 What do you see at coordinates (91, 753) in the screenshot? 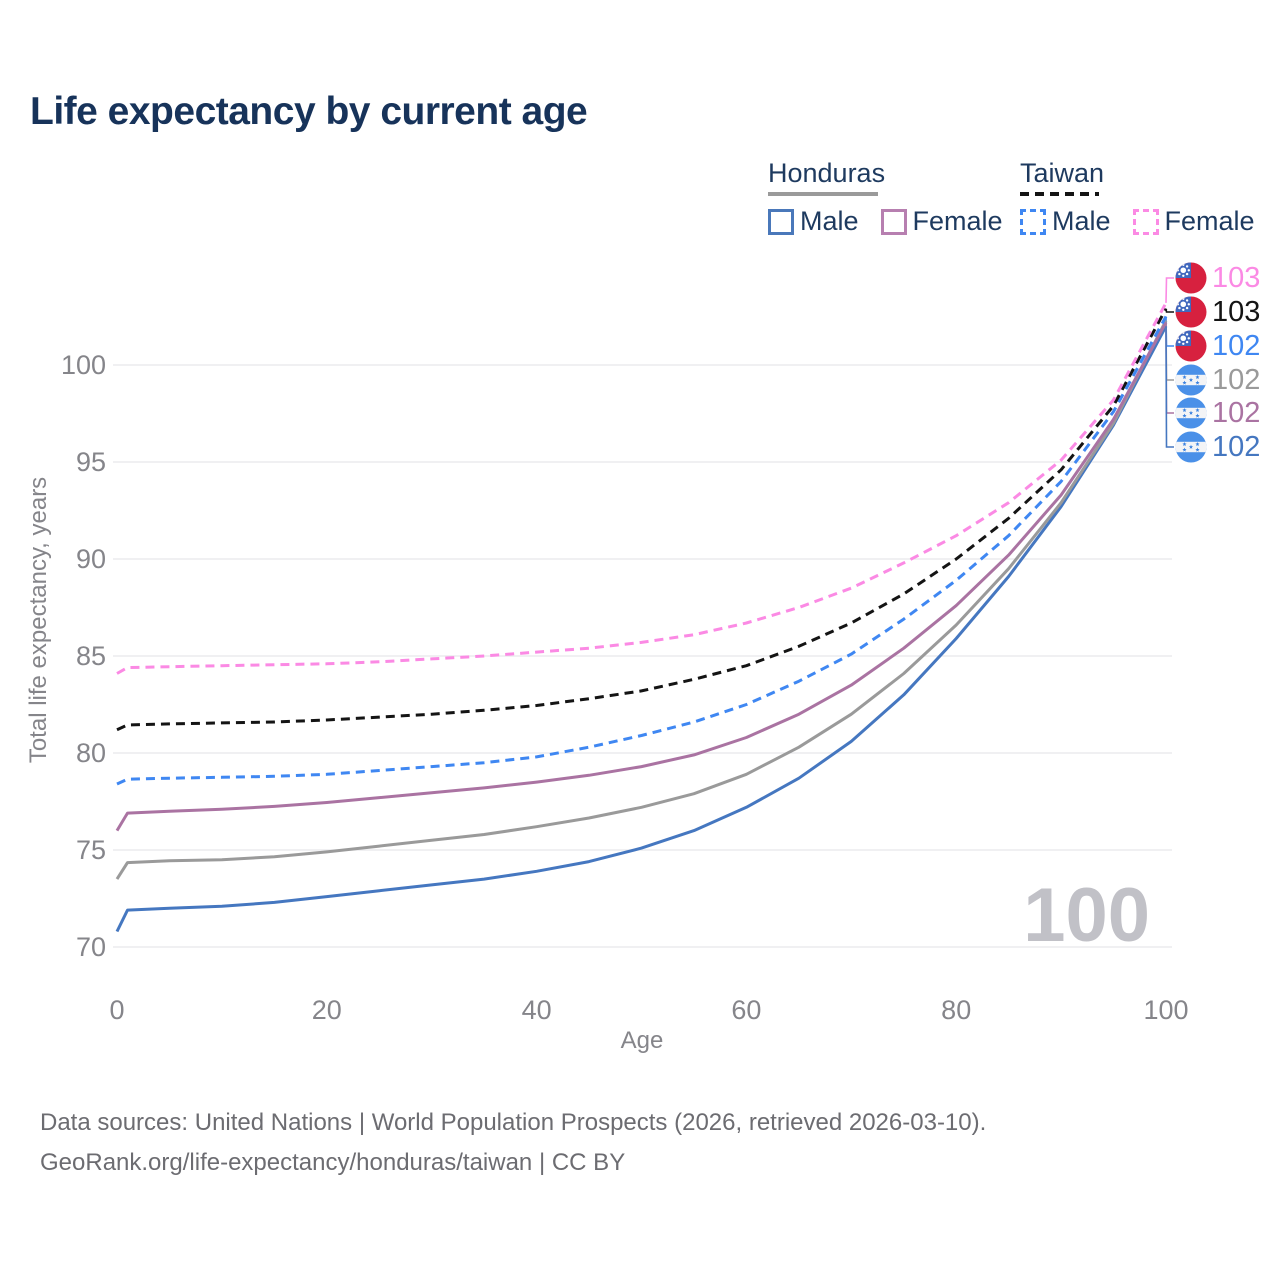
I see `y-tick-label: 80` at bounding box center [91, 753].